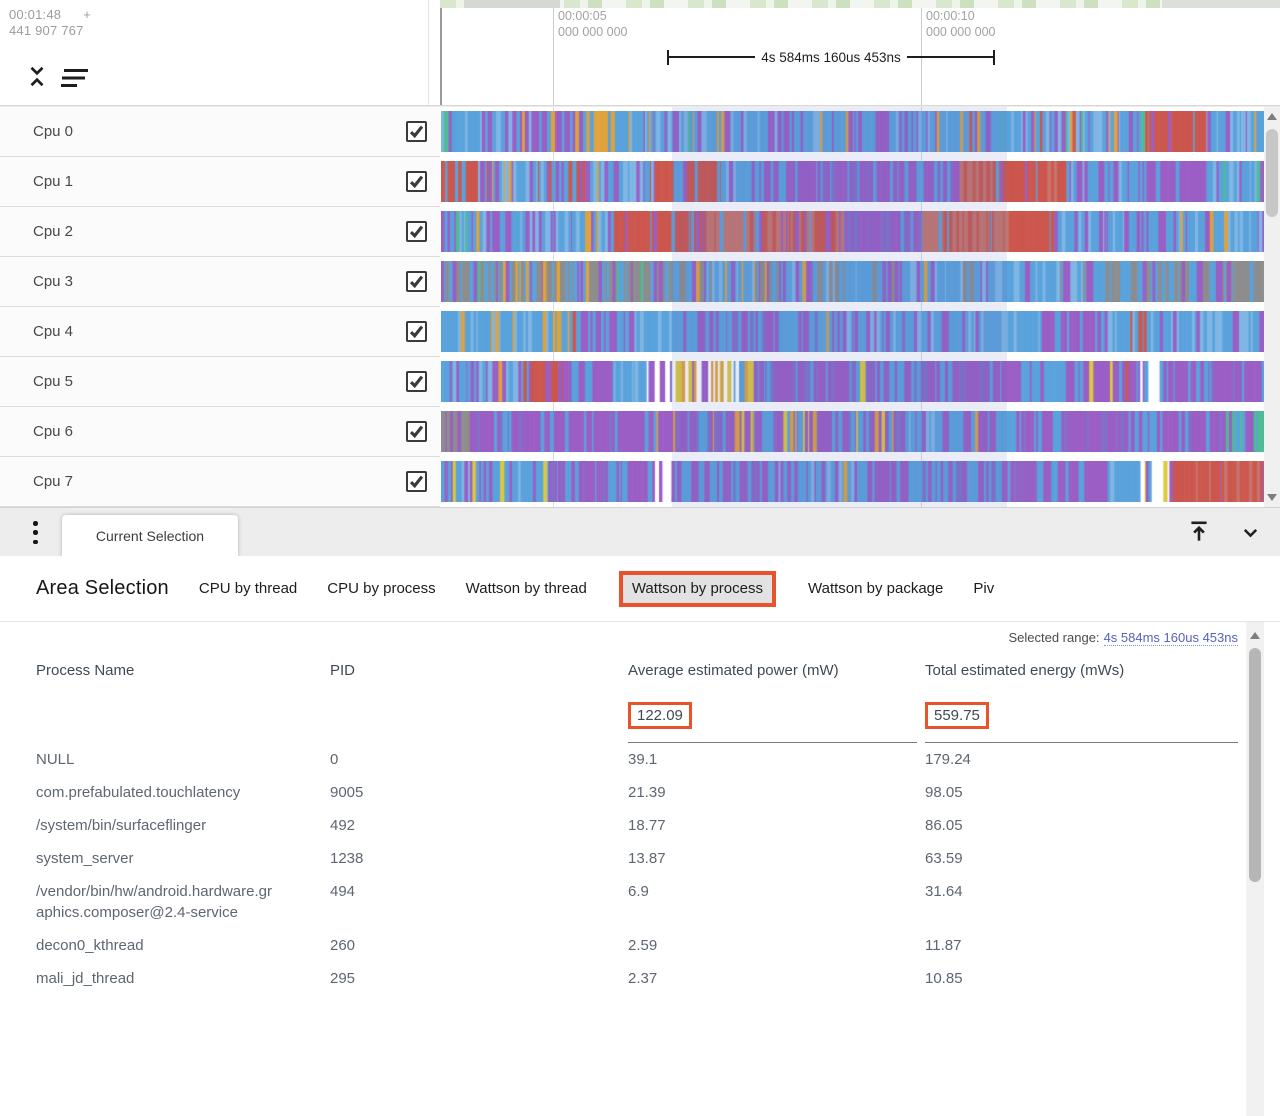 The height and width of the screenshot is (1116, 1280). Describe the element at coordinates (220, 432) in the screenshot. I see `track-label-cell: Cpu 6` at that location.